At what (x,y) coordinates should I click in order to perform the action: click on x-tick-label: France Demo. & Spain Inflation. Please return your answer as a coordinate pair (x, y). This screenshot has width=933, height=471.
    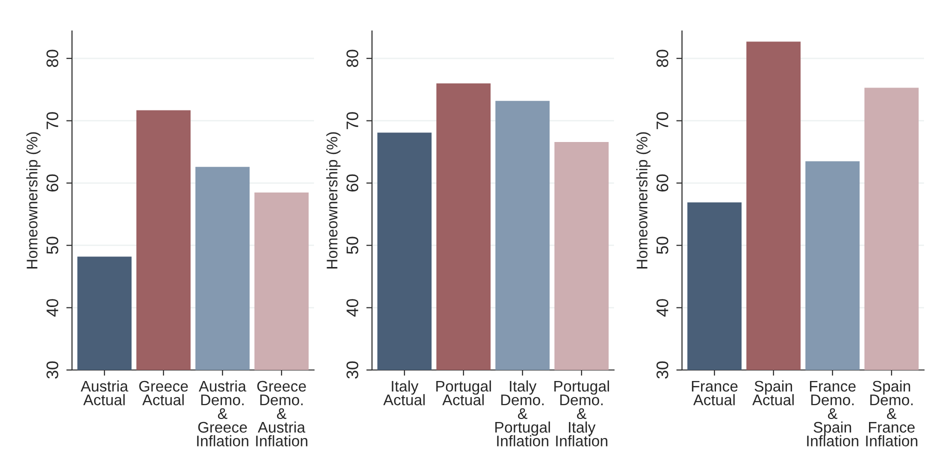
    Looking at the image, I should click on (832, 413).